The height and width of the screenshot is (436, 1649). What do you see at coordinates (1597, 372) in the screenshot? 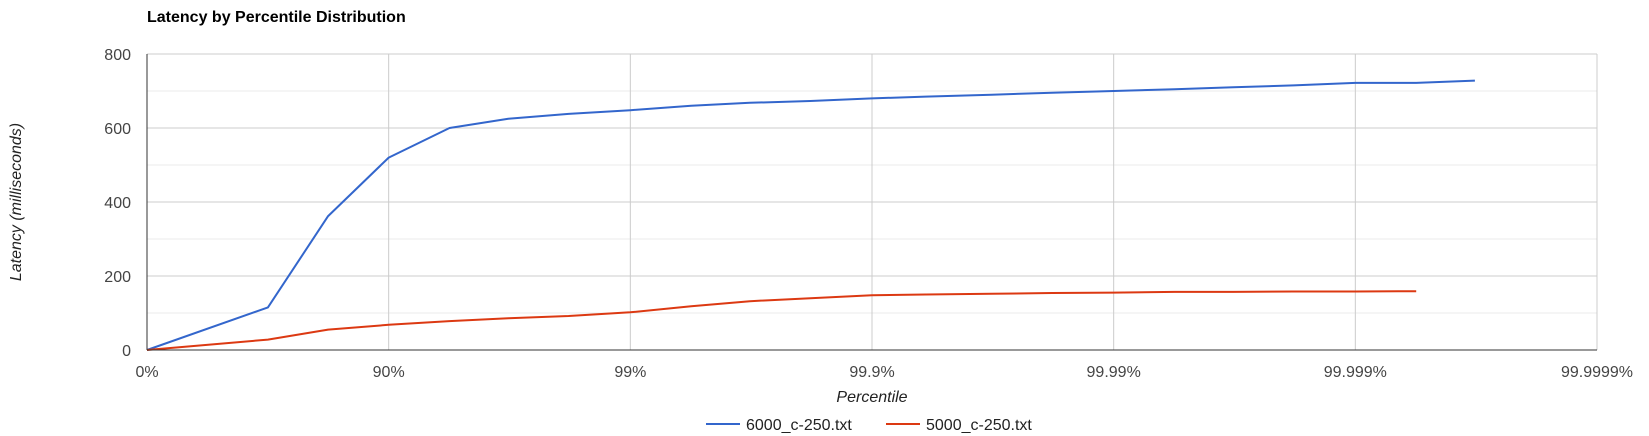
I see `x-tick-label: 99.9999%` at bounding box center [1597, 372].